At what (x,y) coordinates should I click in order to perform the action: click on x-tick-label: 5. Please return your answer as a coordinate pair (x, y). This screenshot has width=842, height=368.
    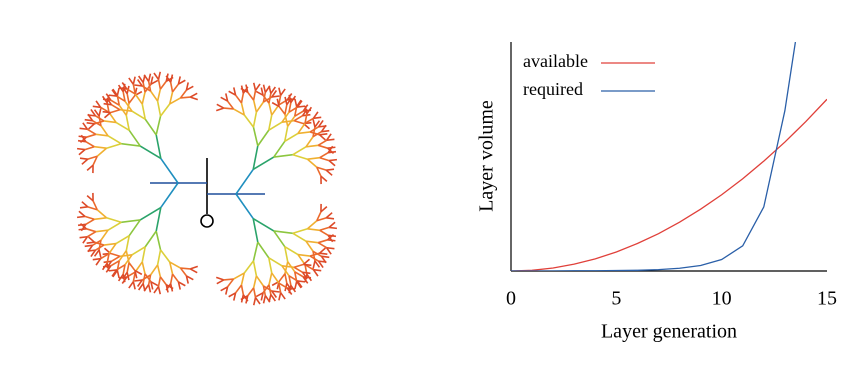
    Looking at the image, I should click on (616, 299).